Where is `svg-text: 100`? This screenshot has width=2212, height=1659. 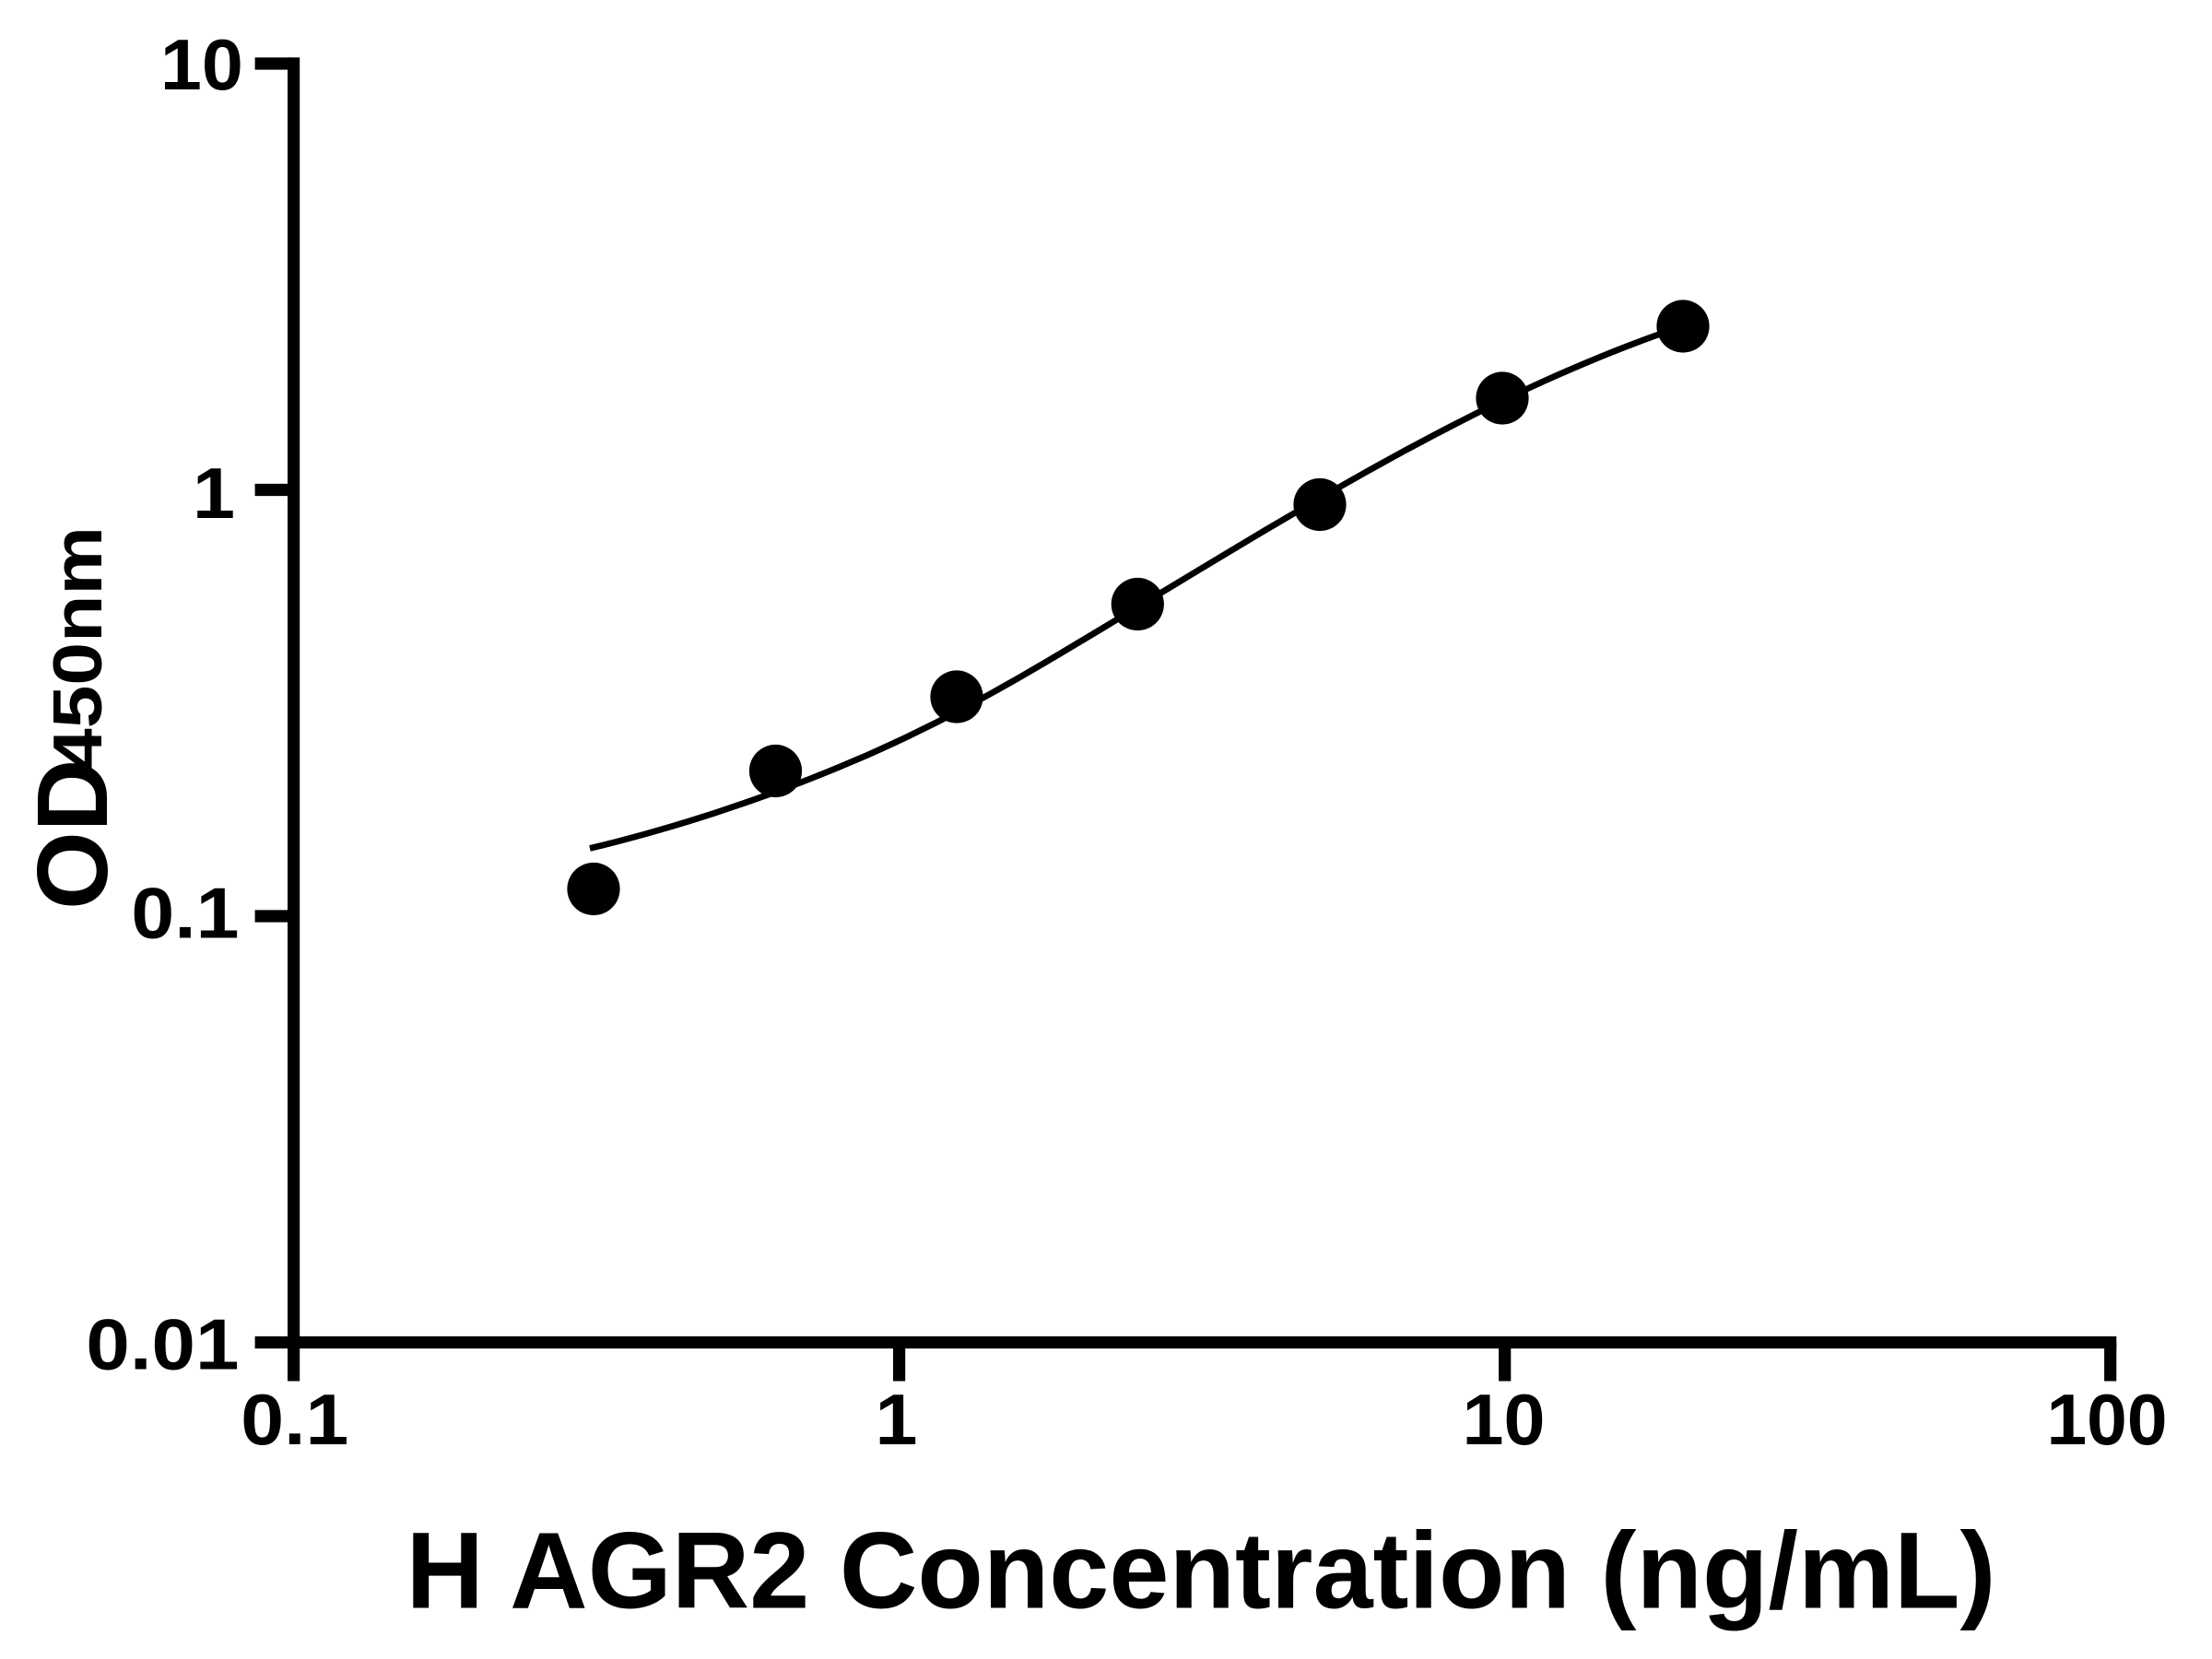 svg-text: 100 is located at coordinates (2107, 1419).